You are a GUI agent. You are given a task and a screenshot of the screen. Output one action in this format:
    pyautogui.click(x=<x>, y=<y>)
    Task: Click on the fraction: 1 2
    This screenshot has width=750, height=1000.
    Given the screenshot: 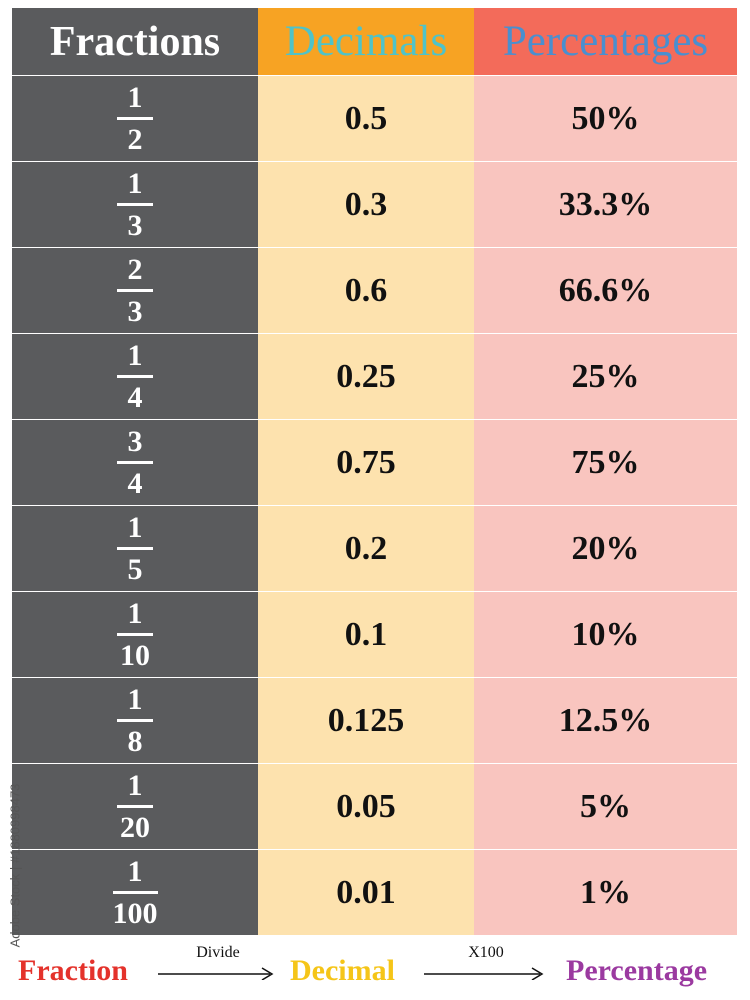 What is the action you would take?
    pyautogui.click(x=135, y=118)
    